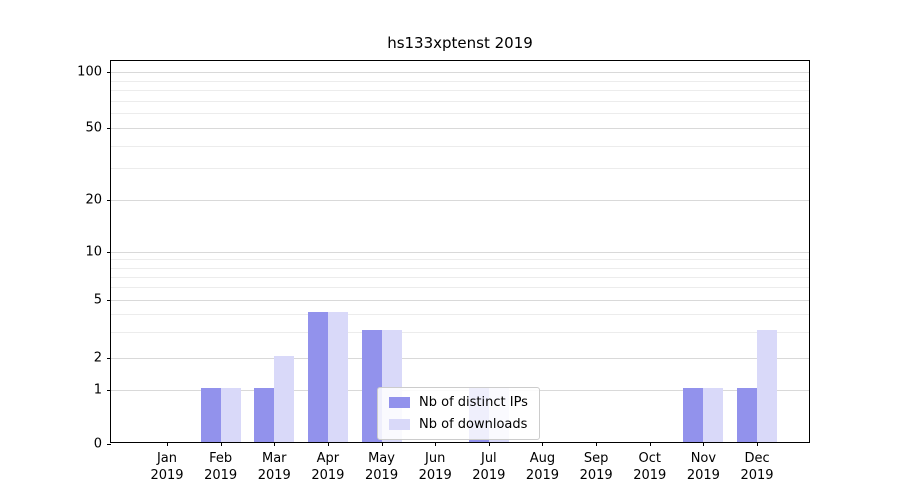  Describe the element at coordinates (93, 200) in the screenshot. I see `y-tick-label: 20` at that location.